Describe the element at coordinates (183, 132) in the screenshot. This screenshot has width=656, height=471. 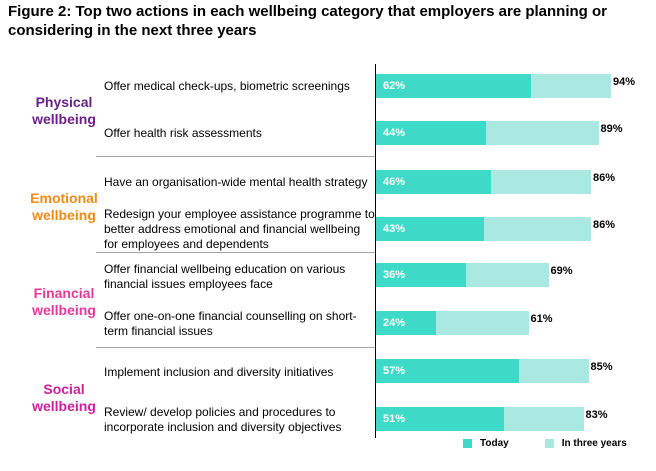
I see `action-label: Offer health risk assessments` at that location.